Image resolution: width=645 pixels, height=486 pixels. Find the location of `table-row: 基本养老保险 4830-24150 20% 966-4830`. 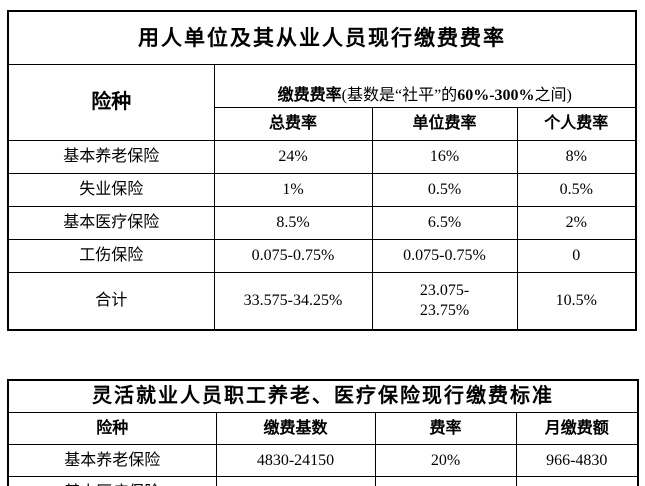

table-row: 基本养老保险 4830-24150 20% 966-4830 is located at coordinates (323, 460).